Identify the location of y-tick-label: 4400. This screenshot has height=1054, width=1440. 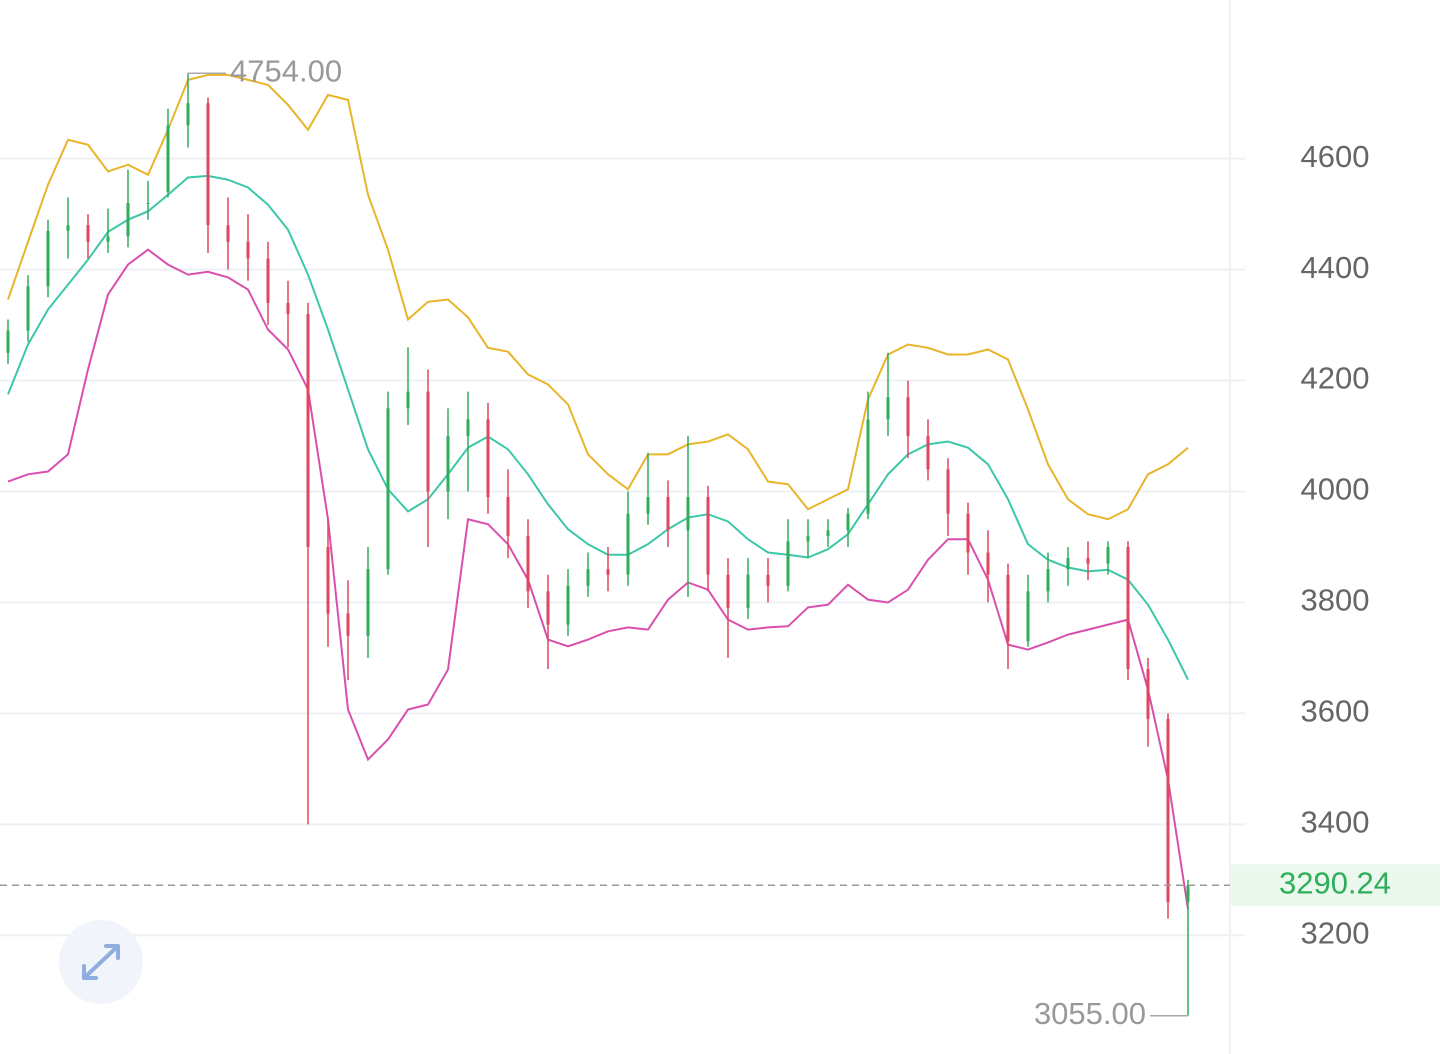
(1335, 267).